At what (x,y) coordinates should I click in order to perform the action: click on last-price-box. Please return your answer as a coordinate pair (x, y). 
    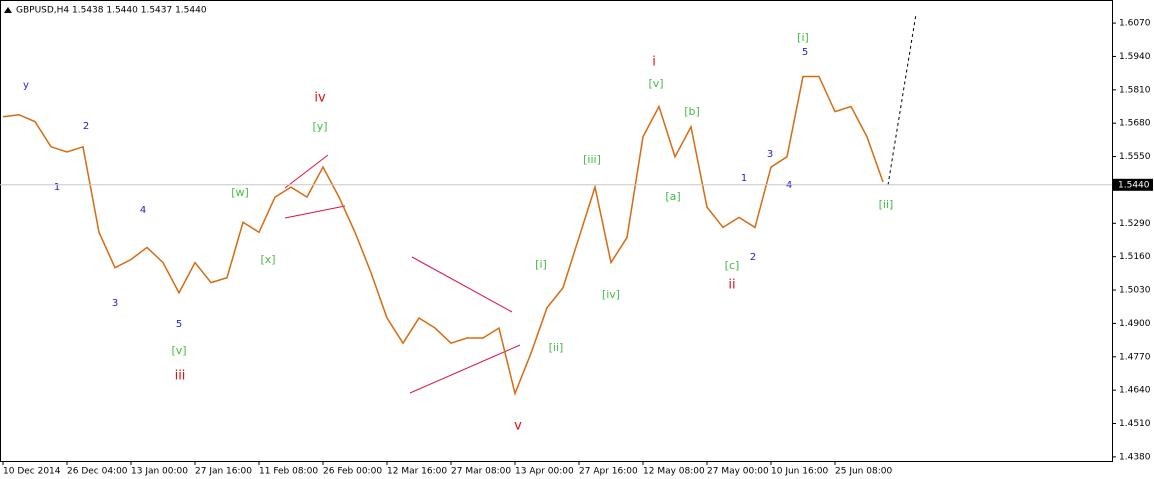
    Looking at the image, I should click on (1133, 184).